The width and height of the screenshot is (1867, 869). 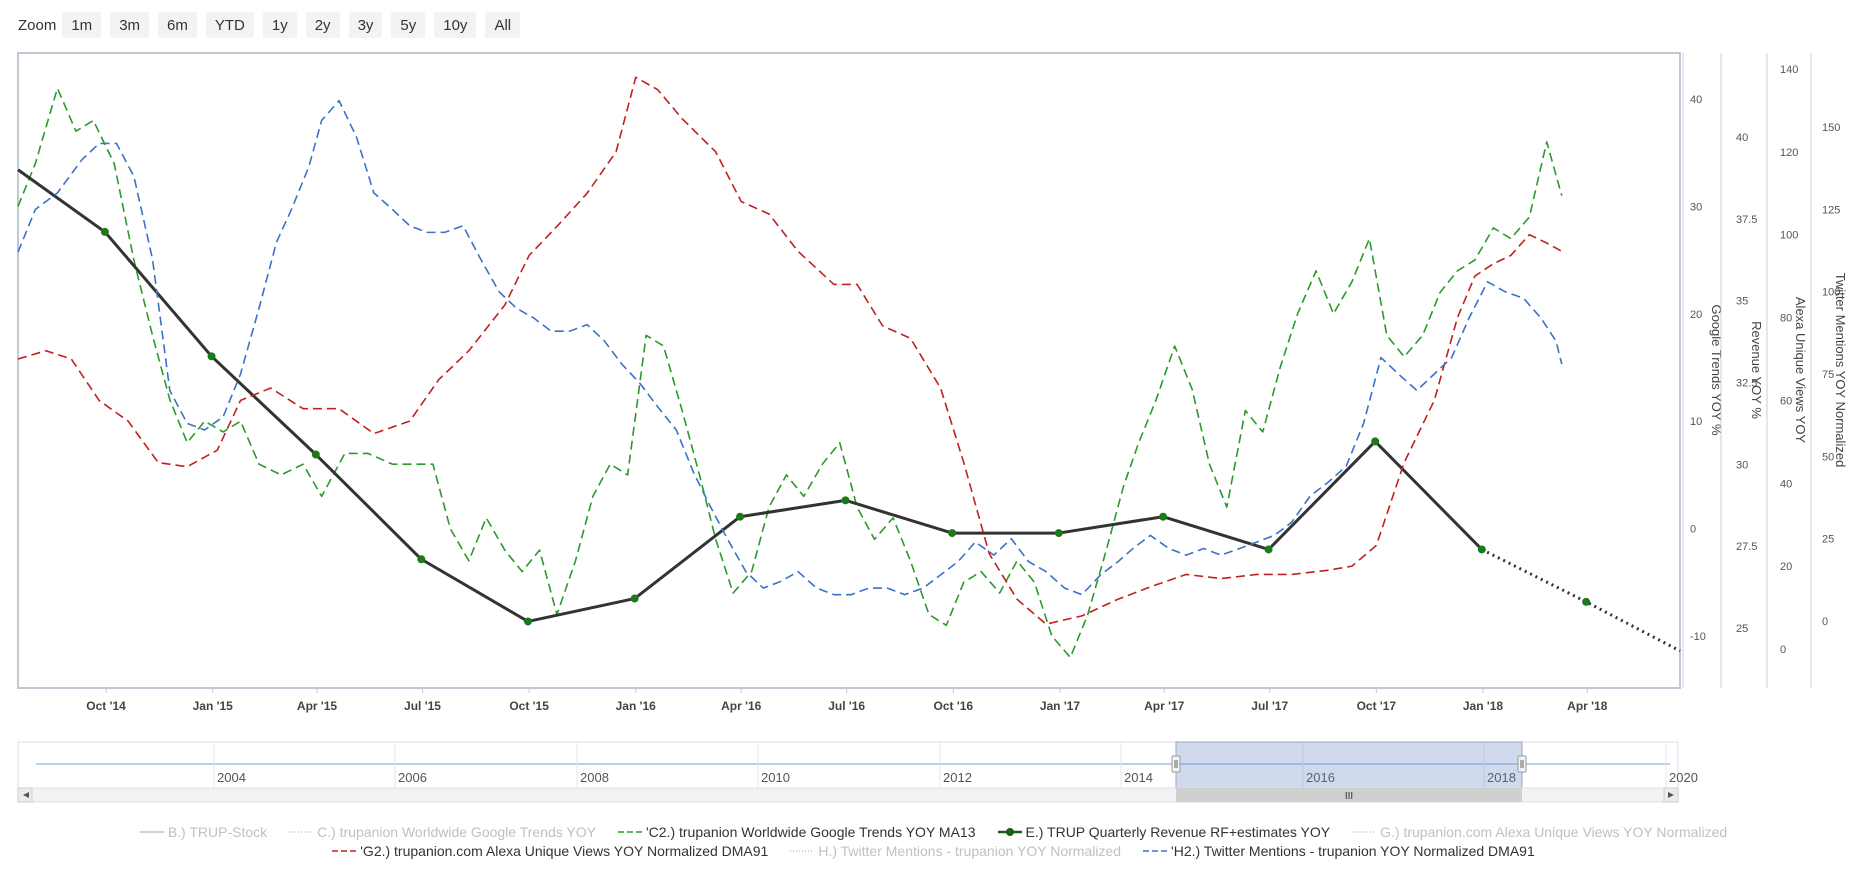 I want to click on y-tick-label: -10, so click(x=1698, y=637).